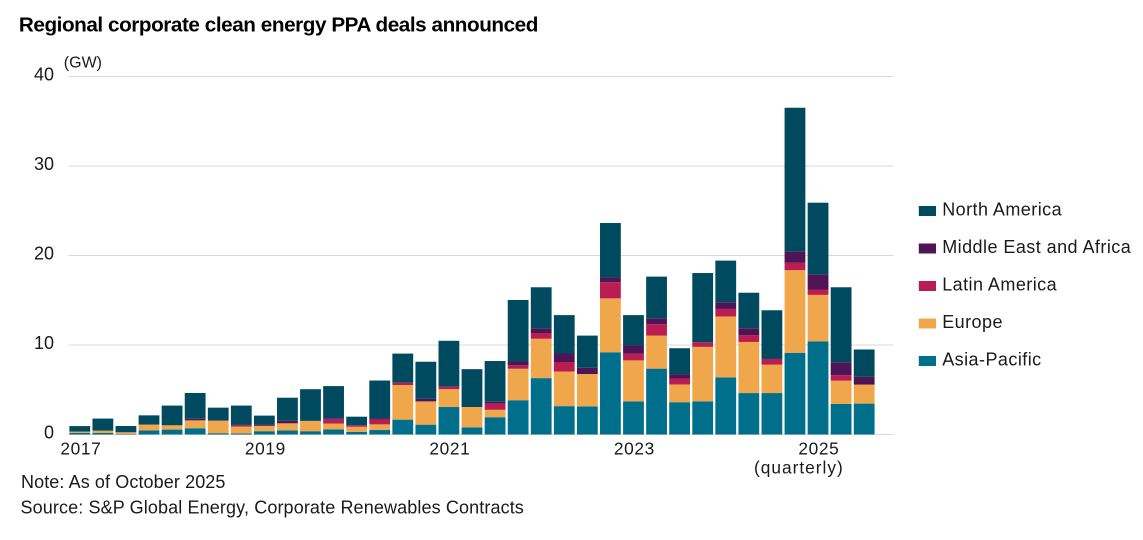 This screenshot has width=1143, height=540. I want to click on svg-text: Europe, so click(972, 322).